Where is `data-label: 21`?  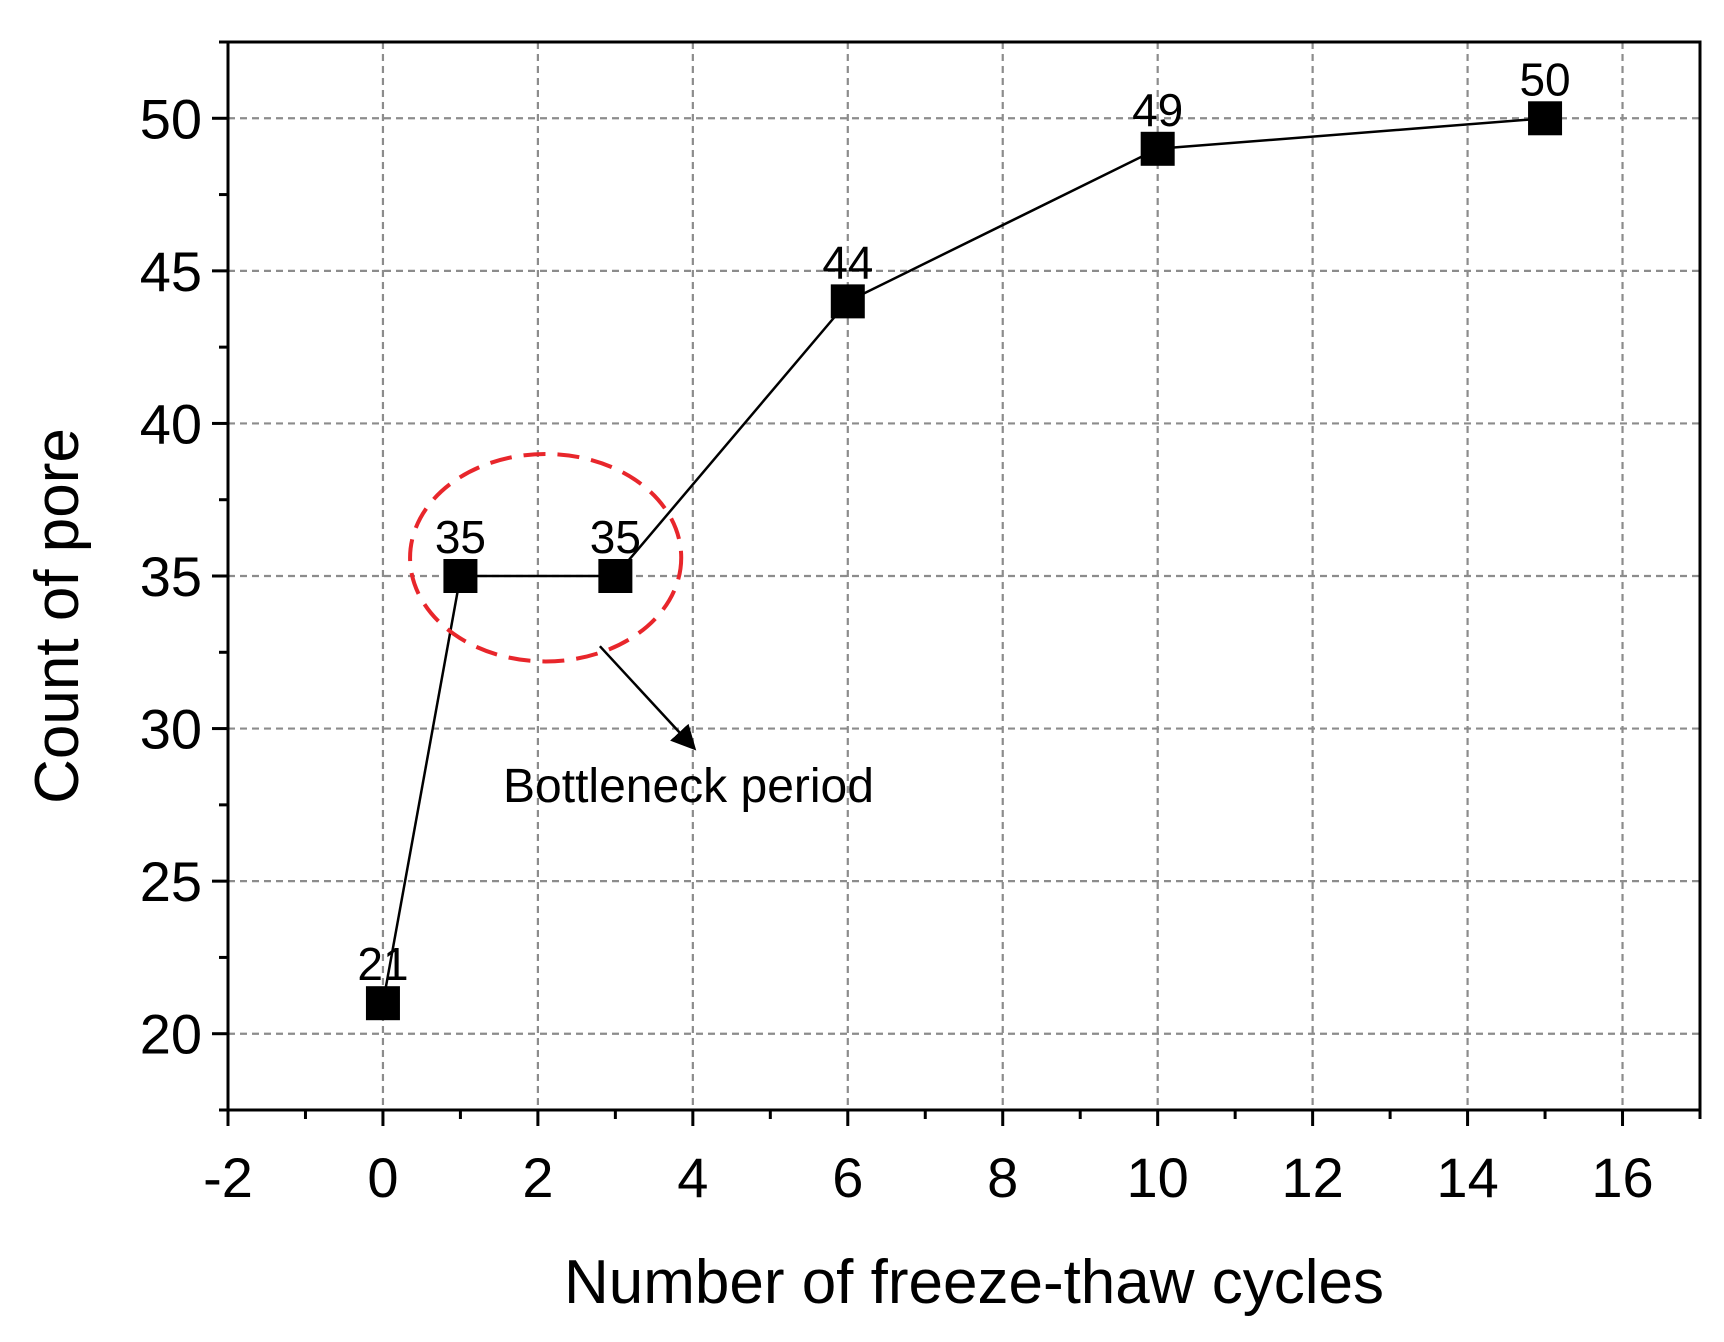 data-label: 21 is located at coordinates (382, 964).